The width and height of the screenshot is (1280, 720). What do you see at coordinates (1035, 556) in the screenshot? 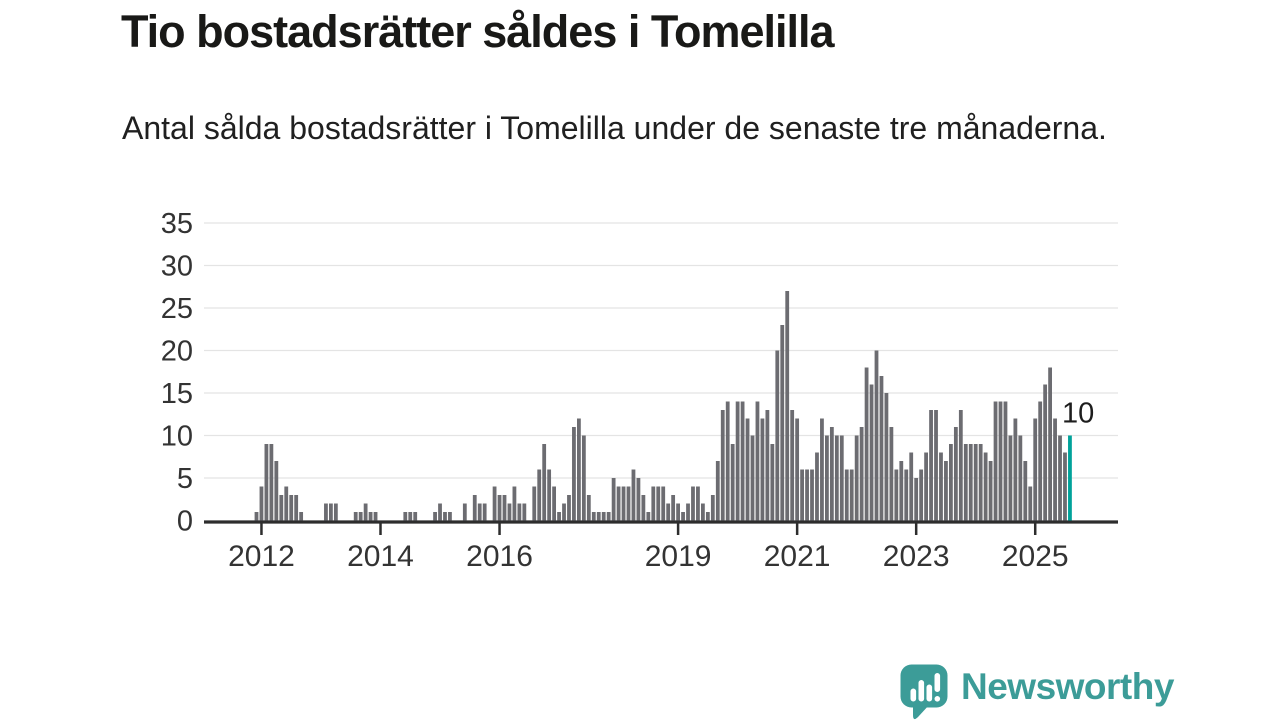
I see `x-axis-label: 2025` at bounding box center [1035, 556].